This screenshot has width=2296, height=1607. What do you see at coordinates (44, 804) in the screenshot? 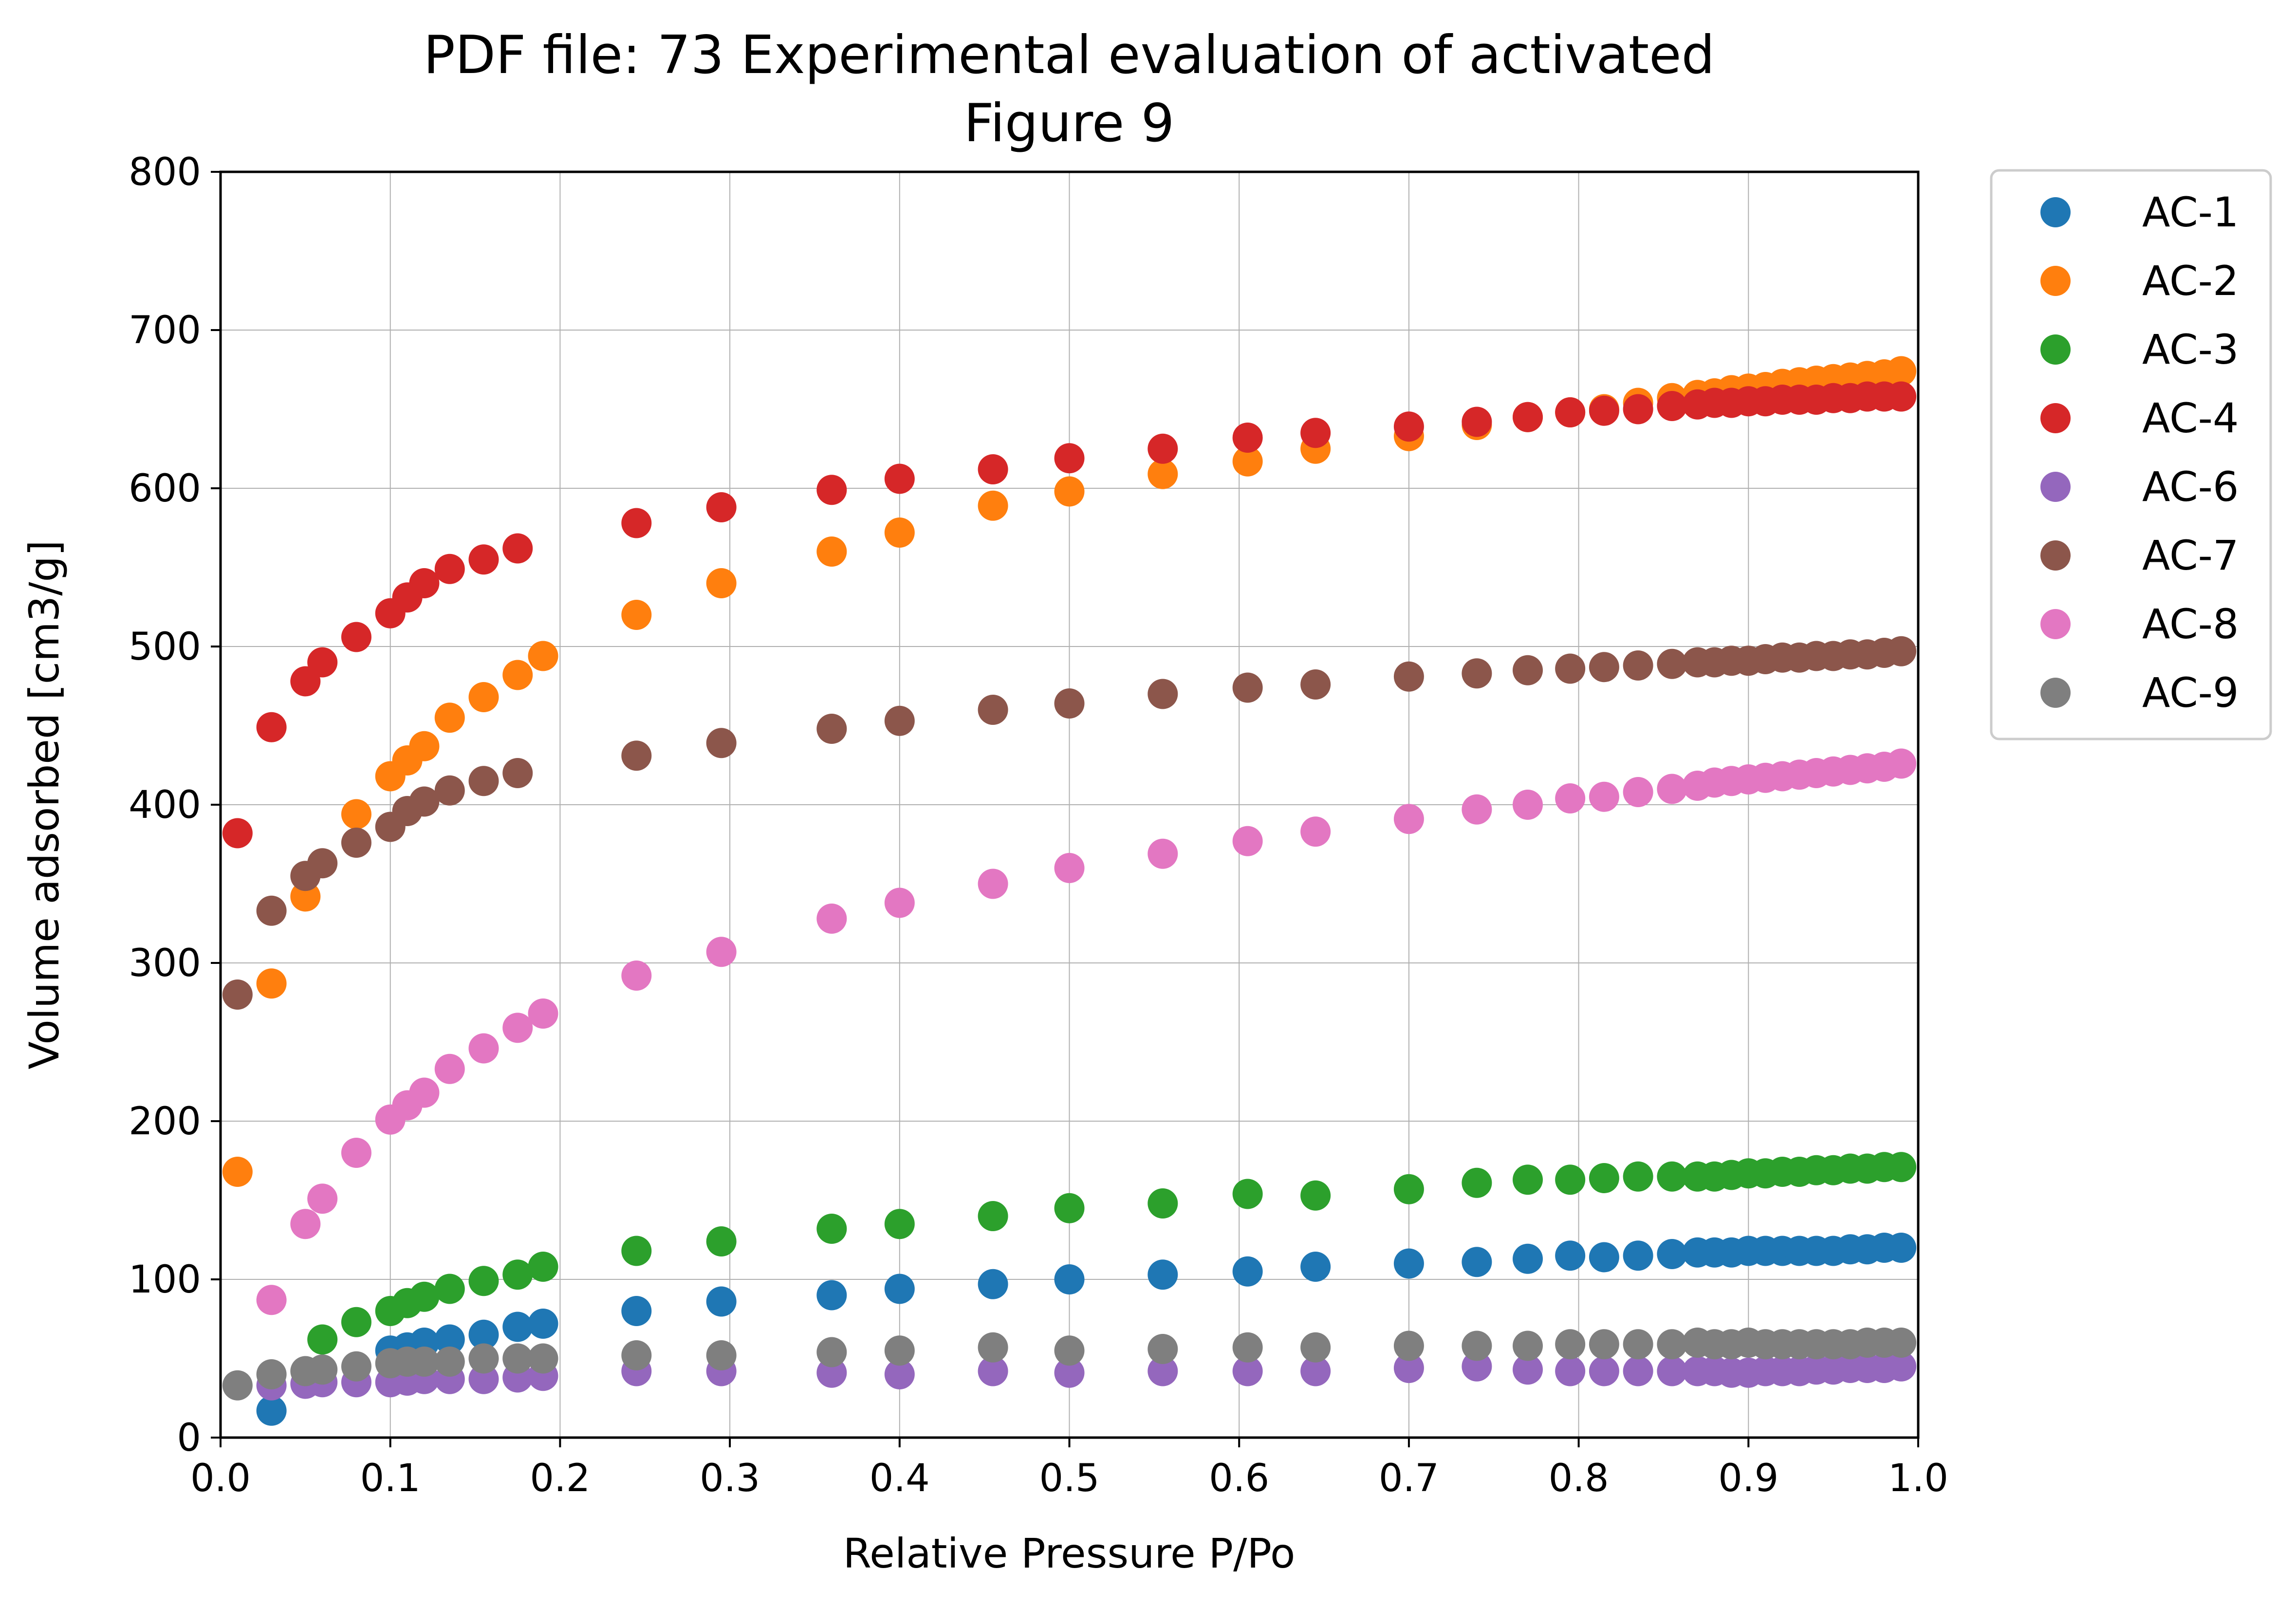
I see `y-axis-label: Volume adsorbed [cm3/g]` at bounding box center [44, 804].